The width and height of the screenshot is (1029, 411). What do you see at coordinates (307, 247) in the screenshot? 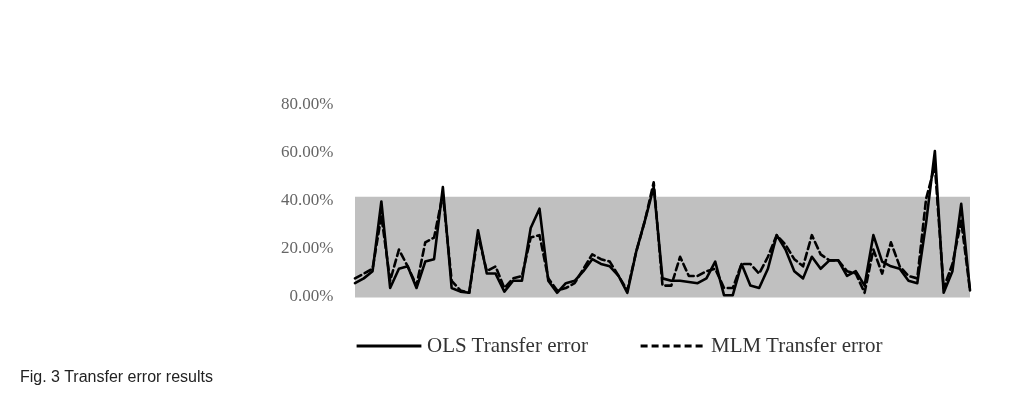
I see `y-tick-label: 20.00%` at bounding box center [307, 247].